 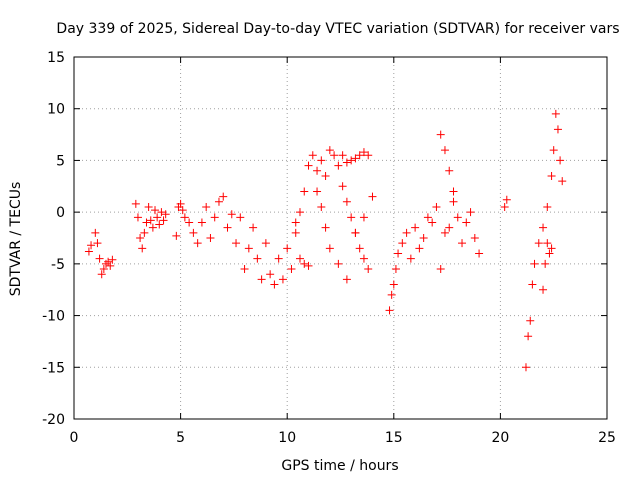 I want to click on y-tick-label: 0, so click(x=60, y=213).